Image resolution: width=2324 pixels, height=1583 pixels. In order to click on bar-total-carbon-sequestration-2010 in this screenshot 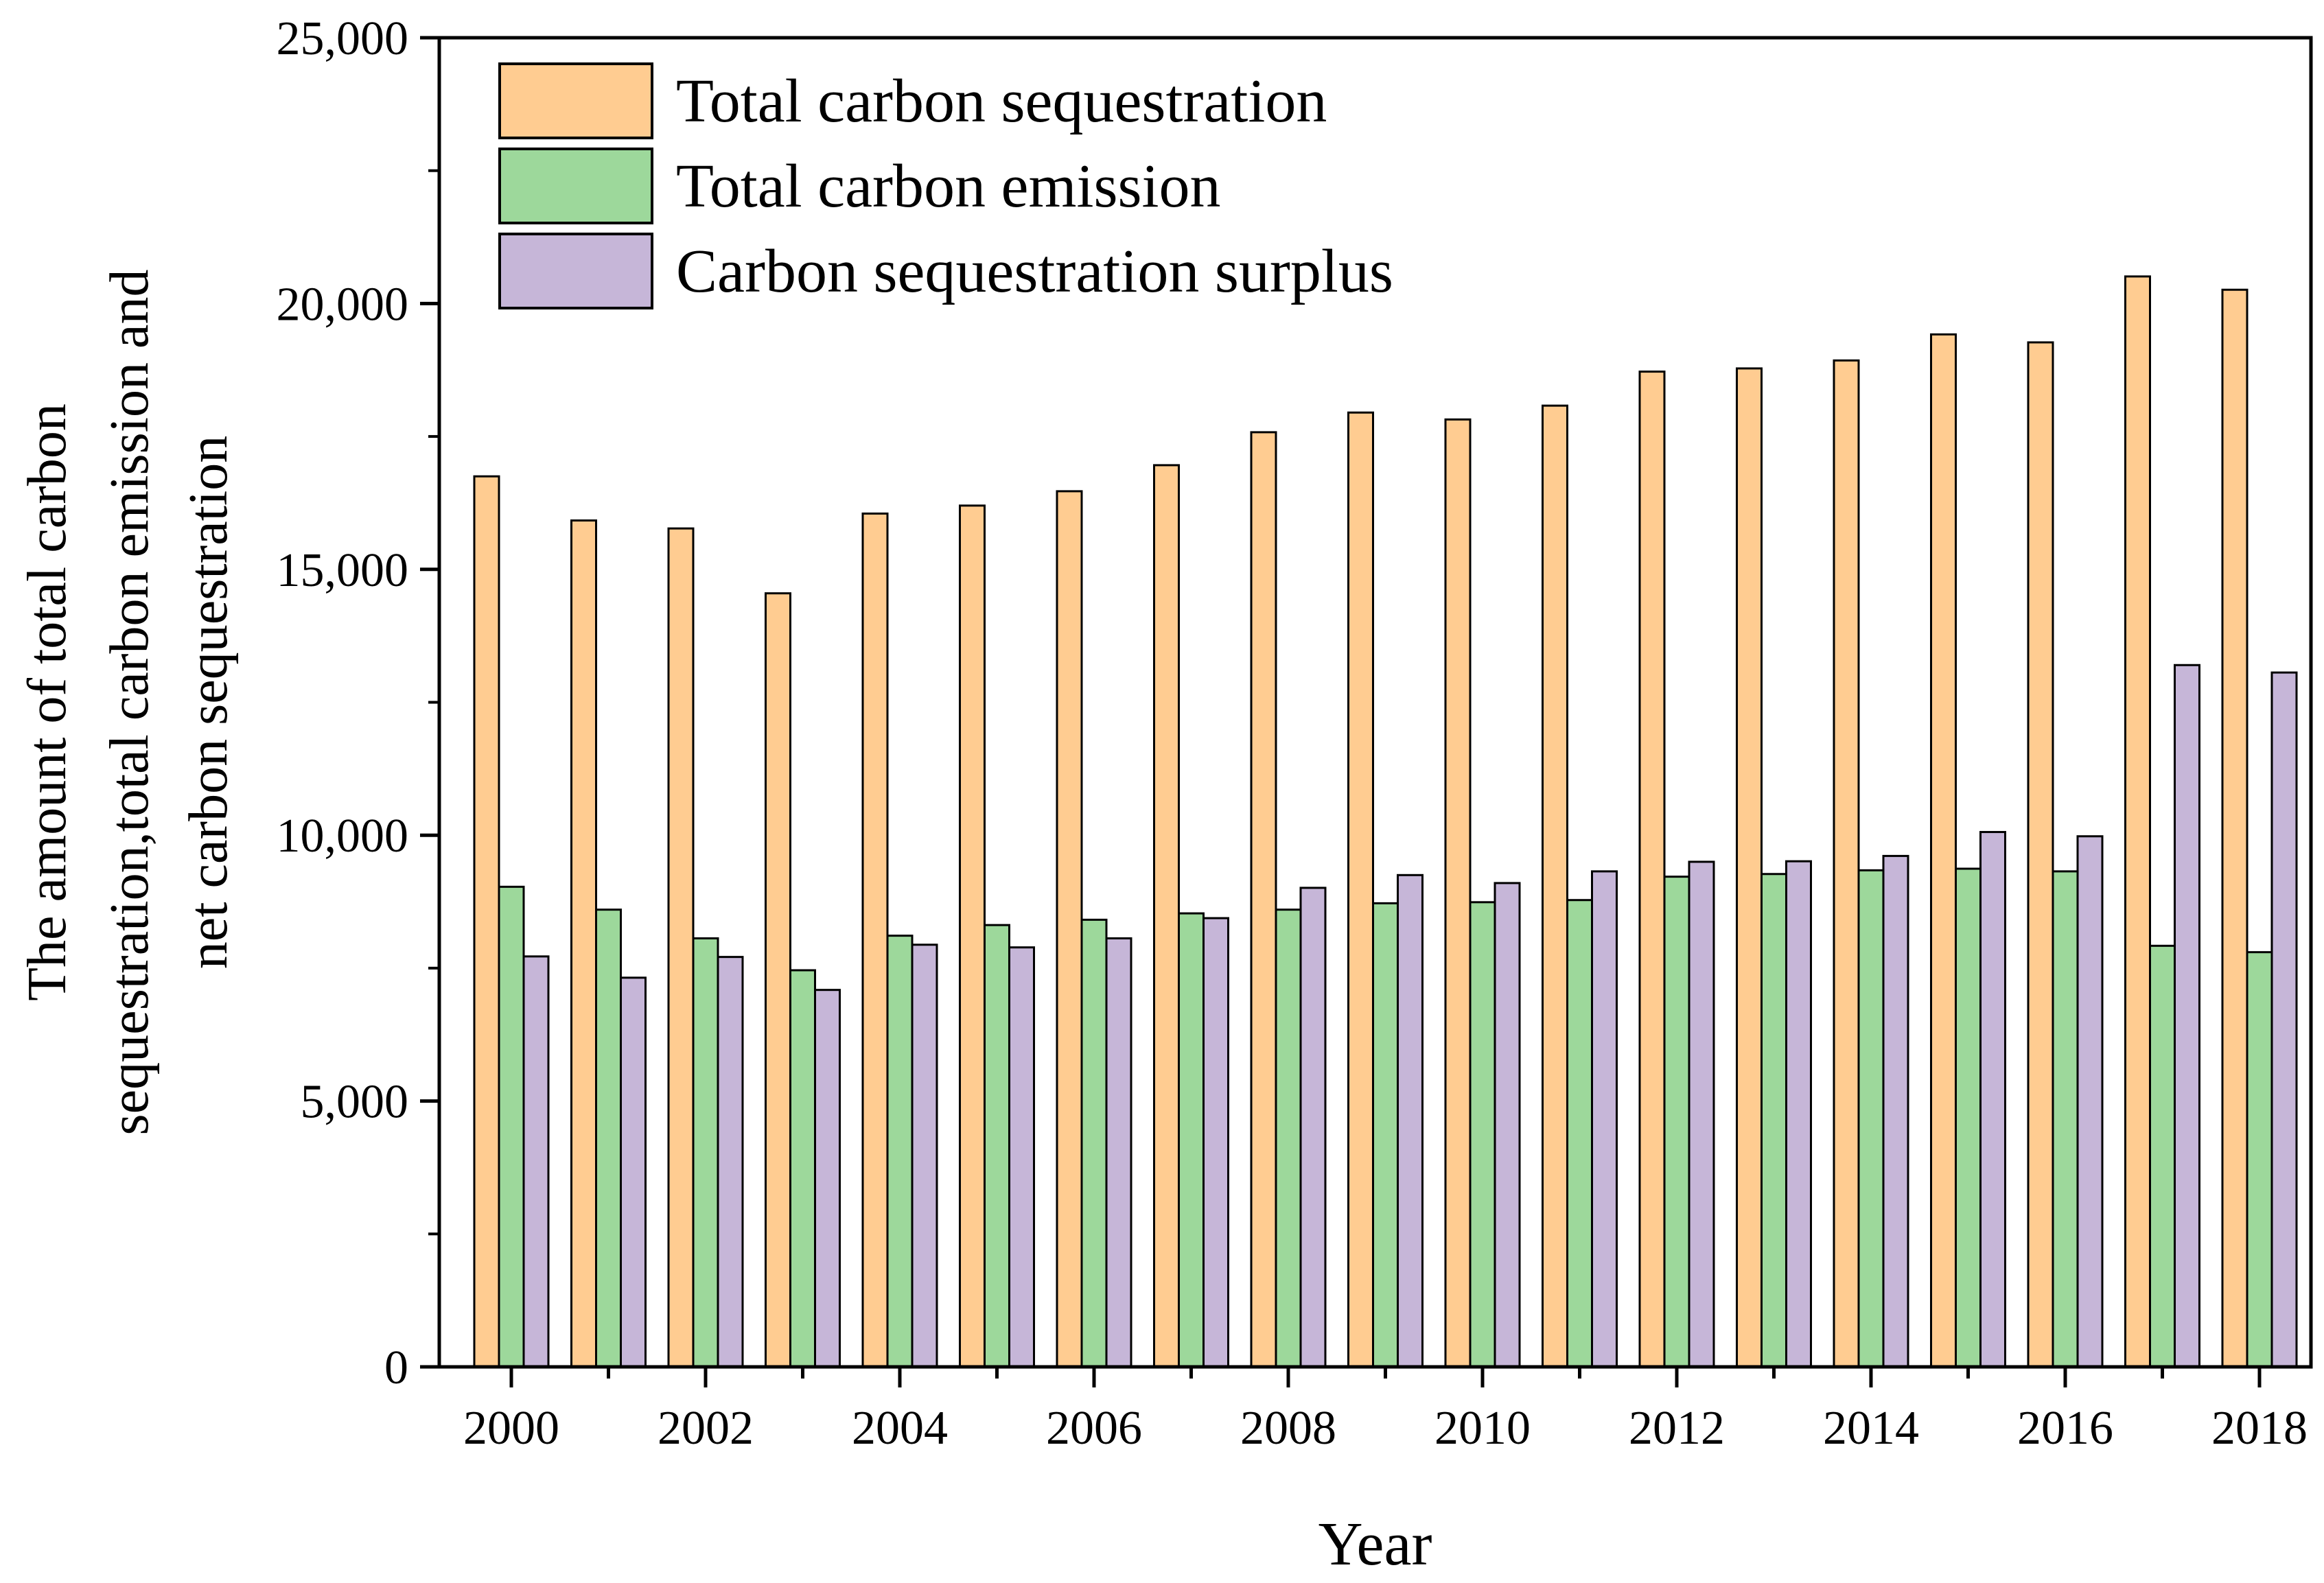, I will do `click(1458, 893)`.